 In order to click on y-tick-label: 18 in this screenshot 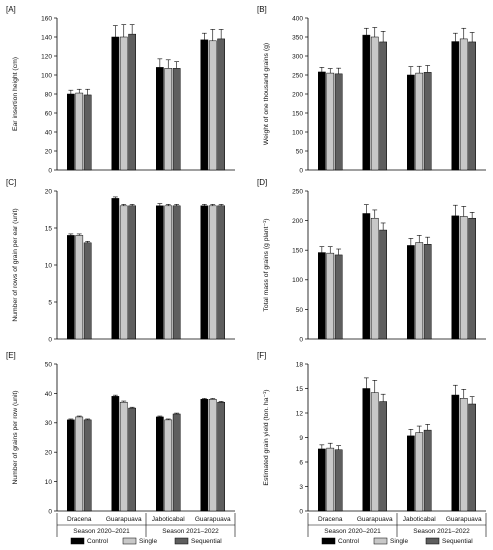, I will do `click(300, 364)`.